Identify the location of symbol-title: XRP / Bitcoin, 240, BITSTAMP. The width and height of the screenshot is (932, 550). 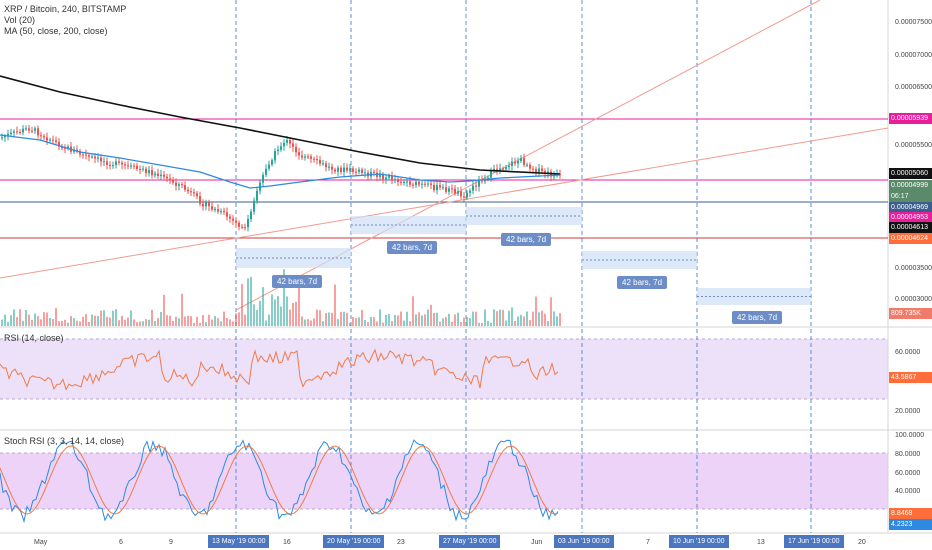
(65, 9).